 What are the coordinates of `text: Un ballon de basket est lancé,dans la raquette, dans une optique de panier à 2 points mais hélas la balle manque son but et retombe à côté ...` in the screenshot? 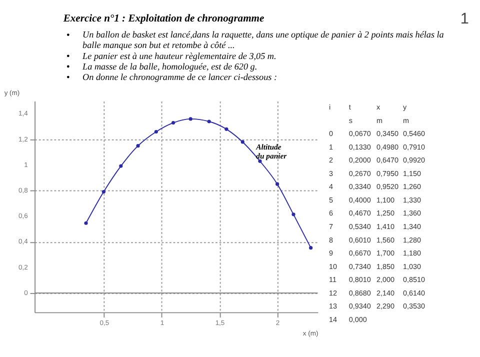 It's located at (263, 40).